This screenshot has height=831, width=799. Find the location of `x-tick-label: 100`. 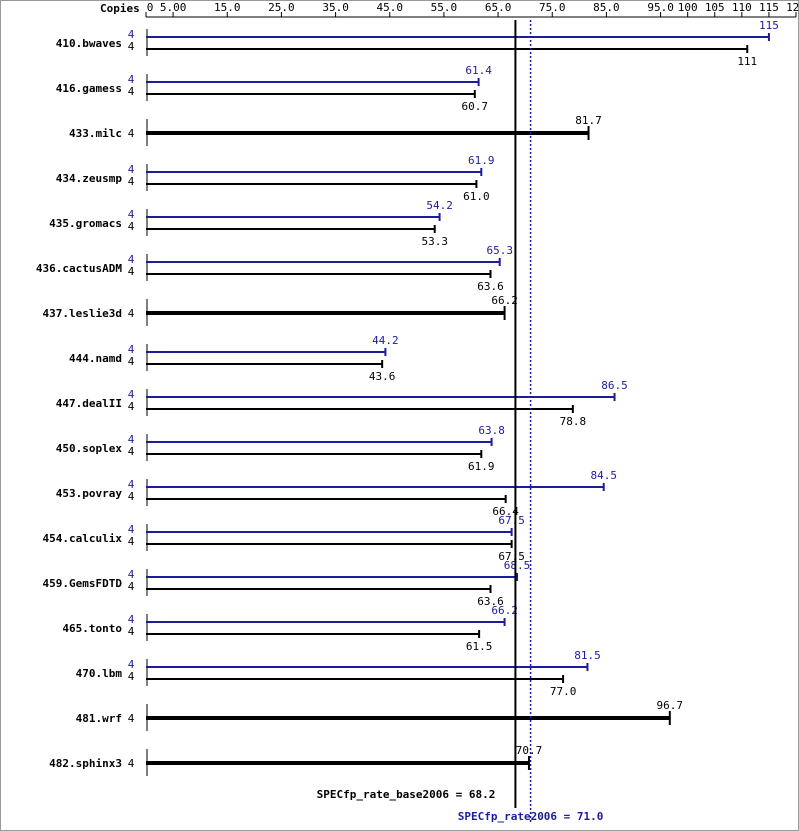

x-tick-label: 100 is located at coordinates (688, 7).